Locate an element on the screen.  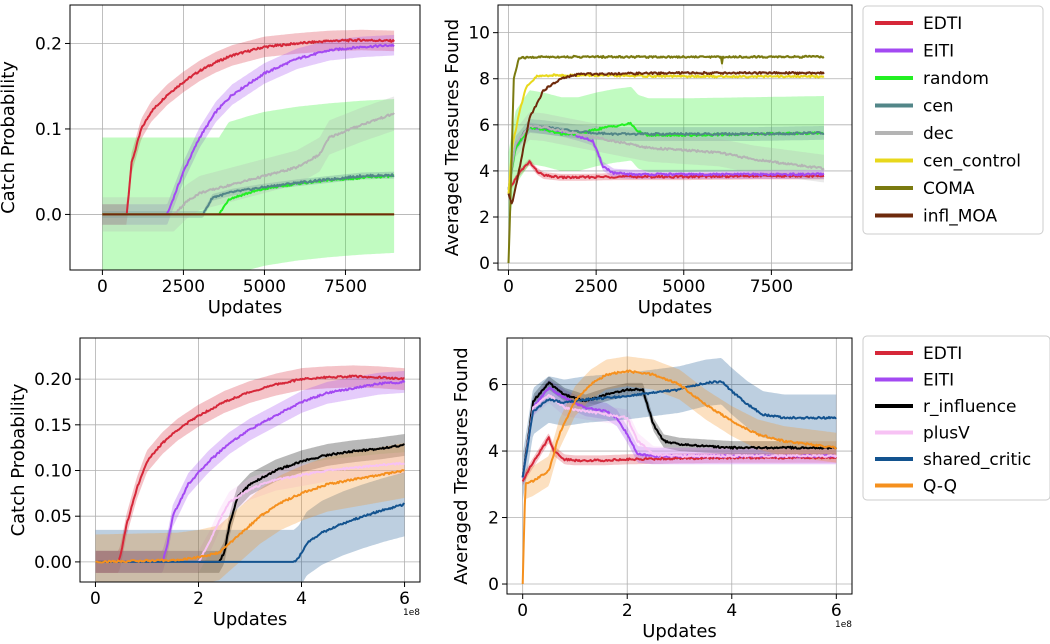
bottom-right-plot-area is located at coordinates (679, 475).